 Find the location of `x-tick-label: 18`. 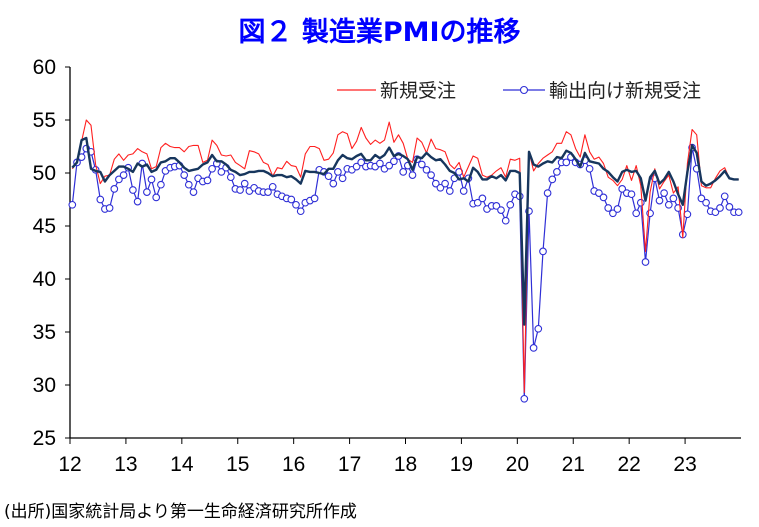

x-tick-label: 18 is located at coordinates (405, 464).